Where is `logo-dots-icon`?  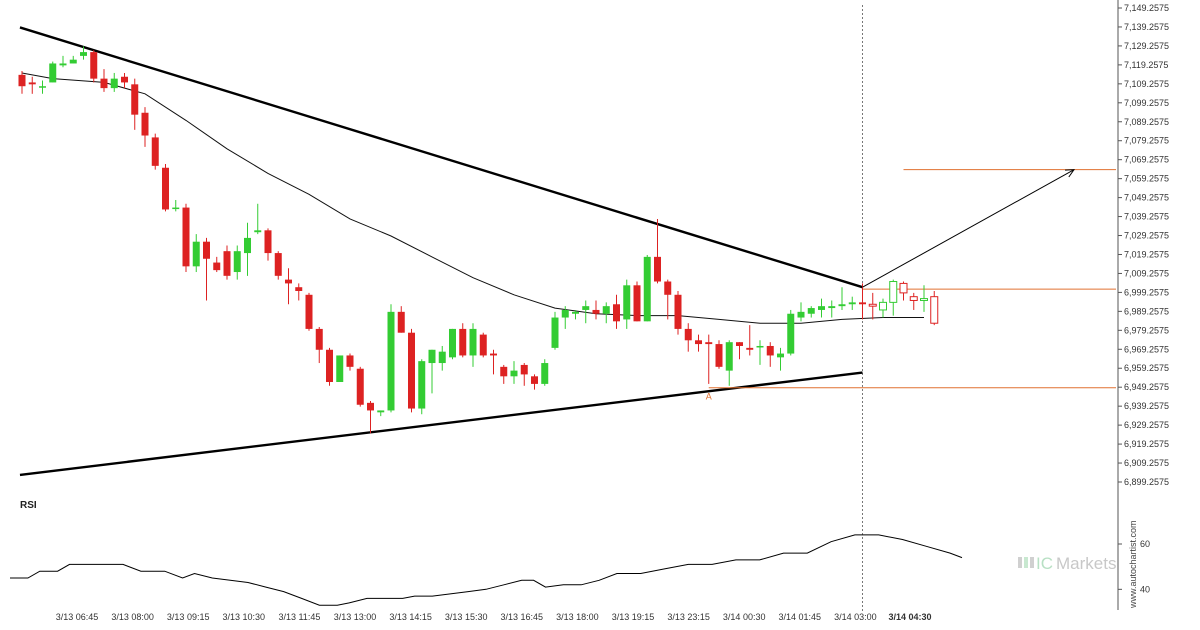
logo-dots-icon is located at coordinates (1026, 562).